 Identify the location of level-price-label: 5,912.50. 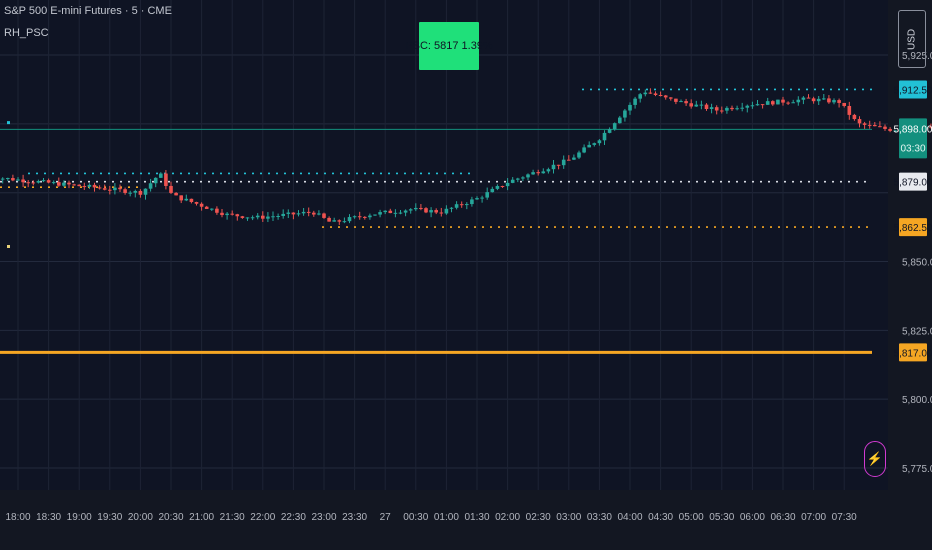
(913, 90).